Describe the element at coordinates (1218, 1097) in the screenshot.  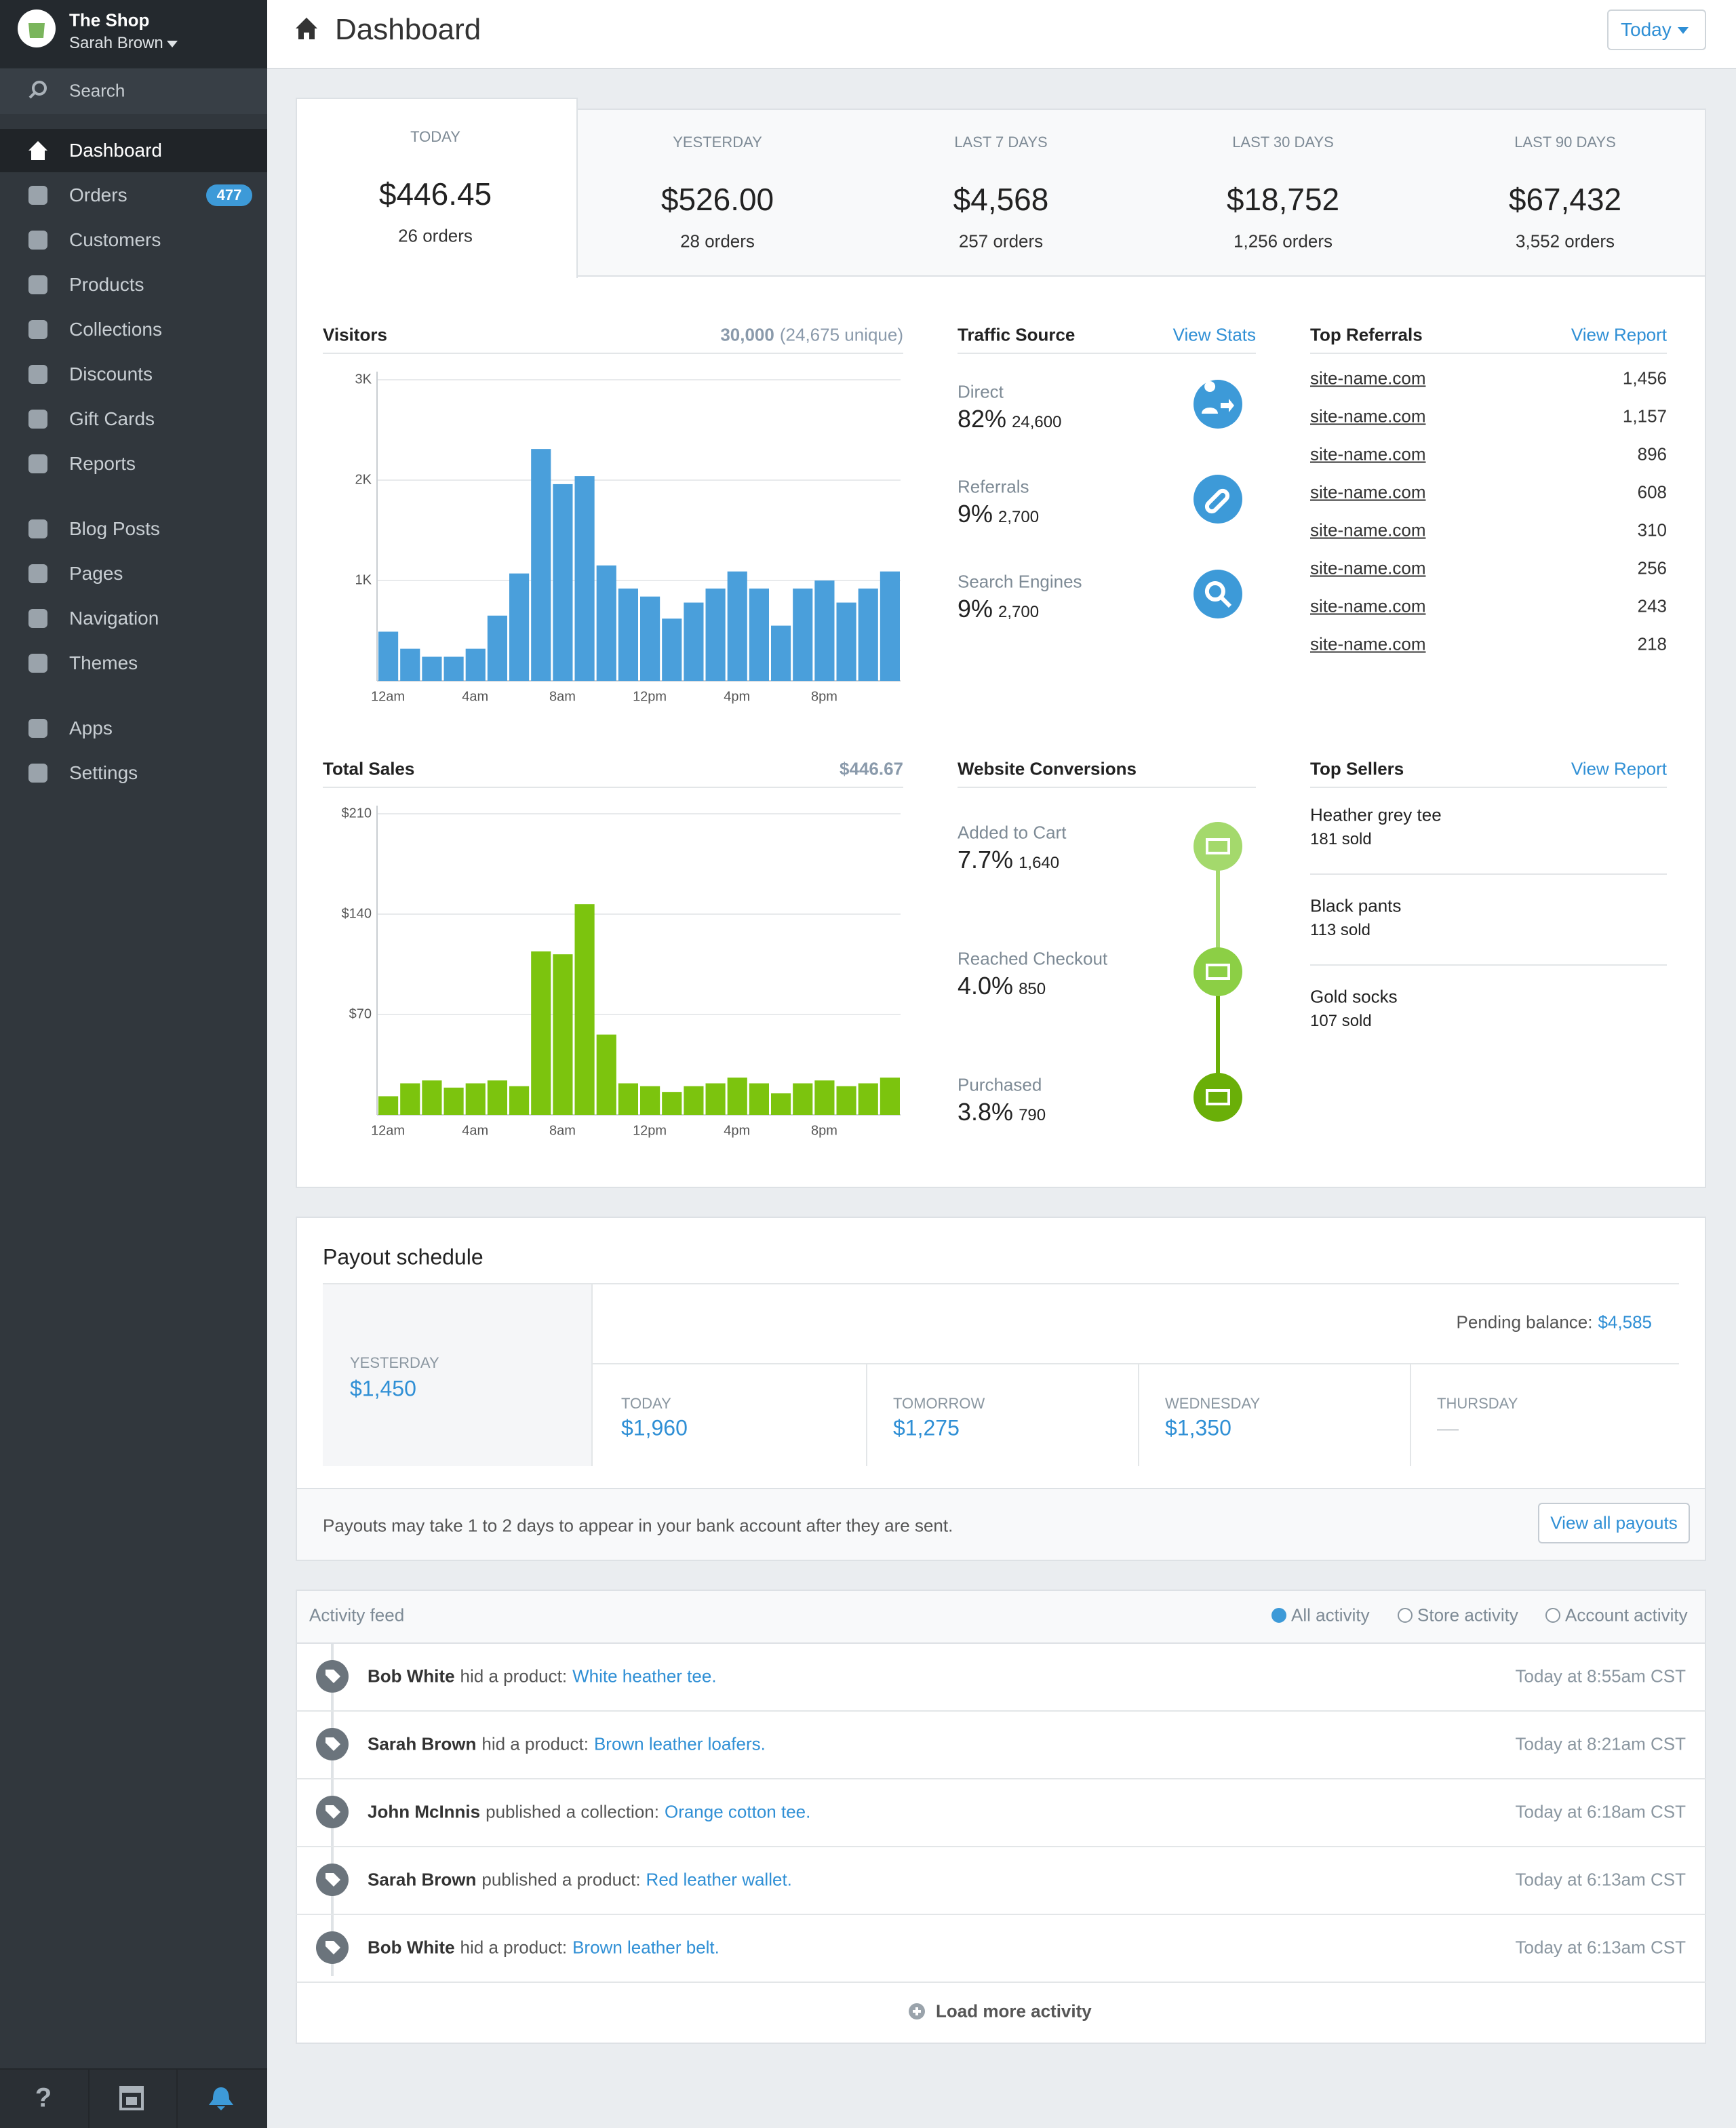
I see `step-glyph` at that location.